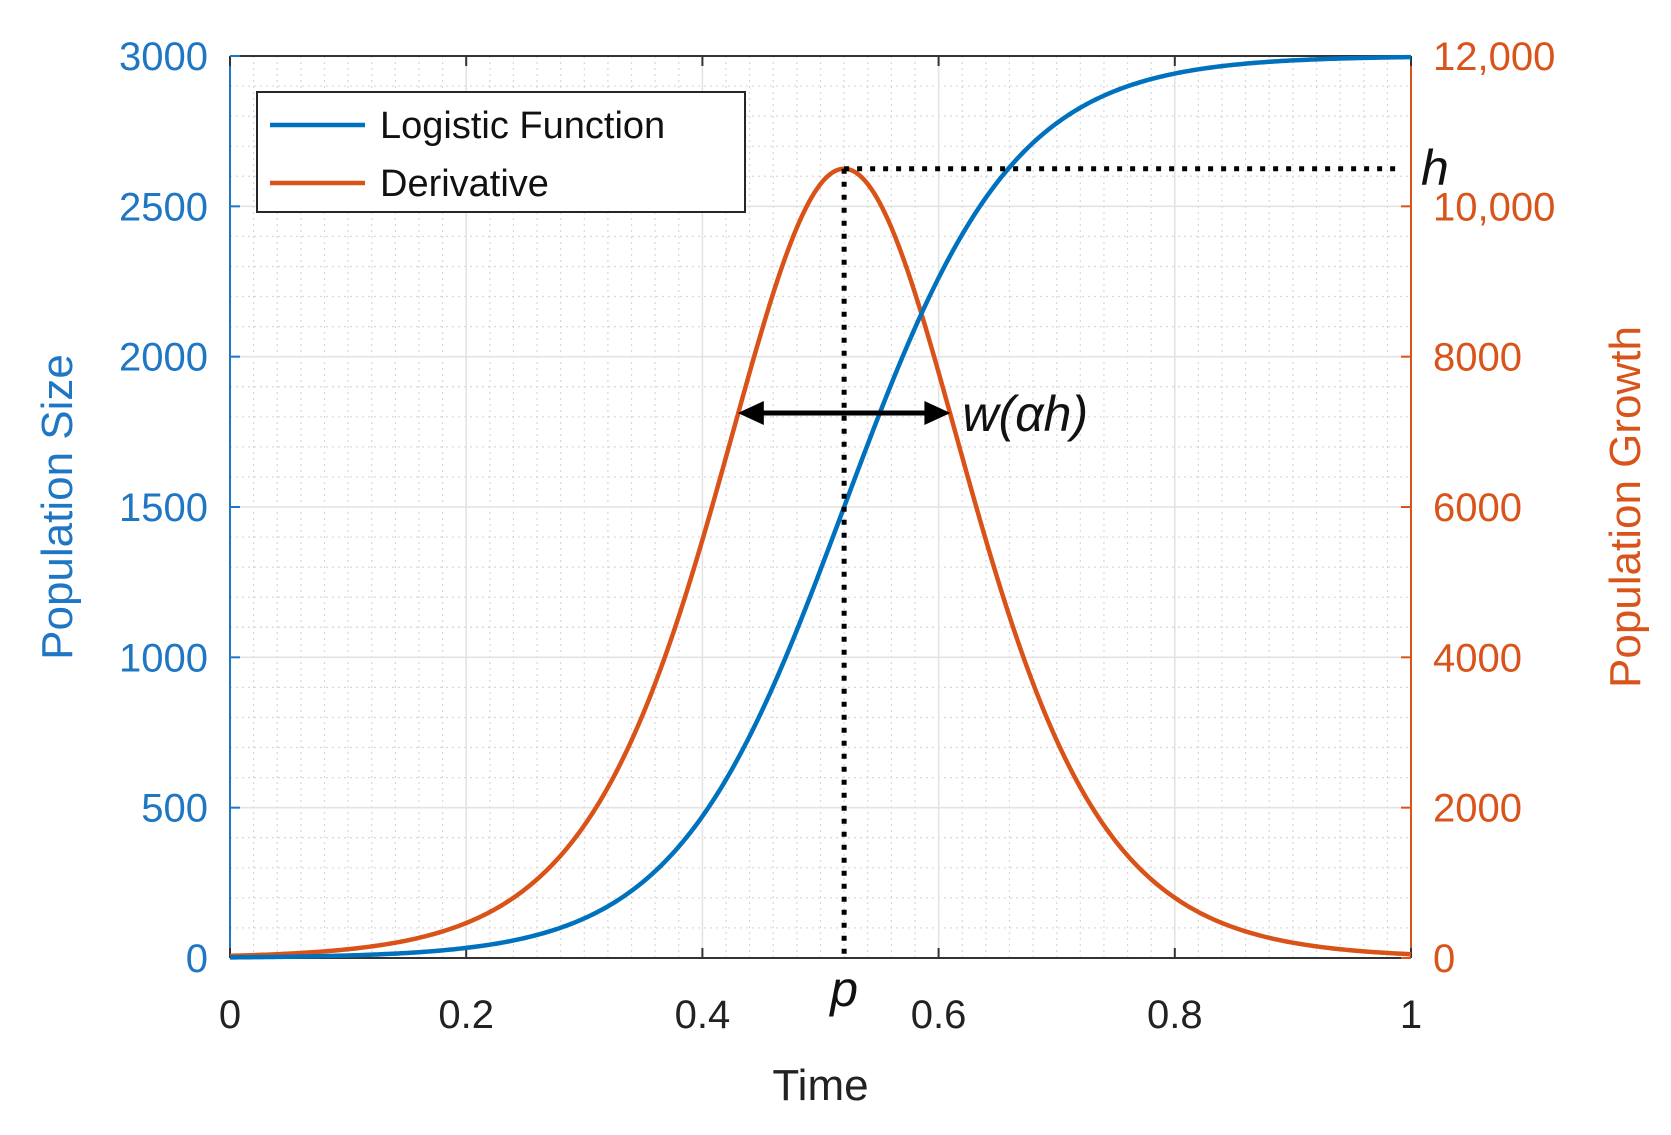  I want to click on y-right-axis-title: Population Growth, so click(1625, 507).